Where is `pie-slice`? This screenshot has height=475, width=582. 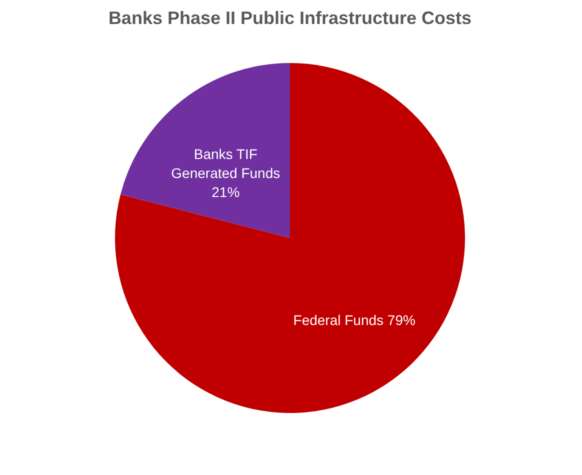
pie-slice is located at coordinates (205, 150).